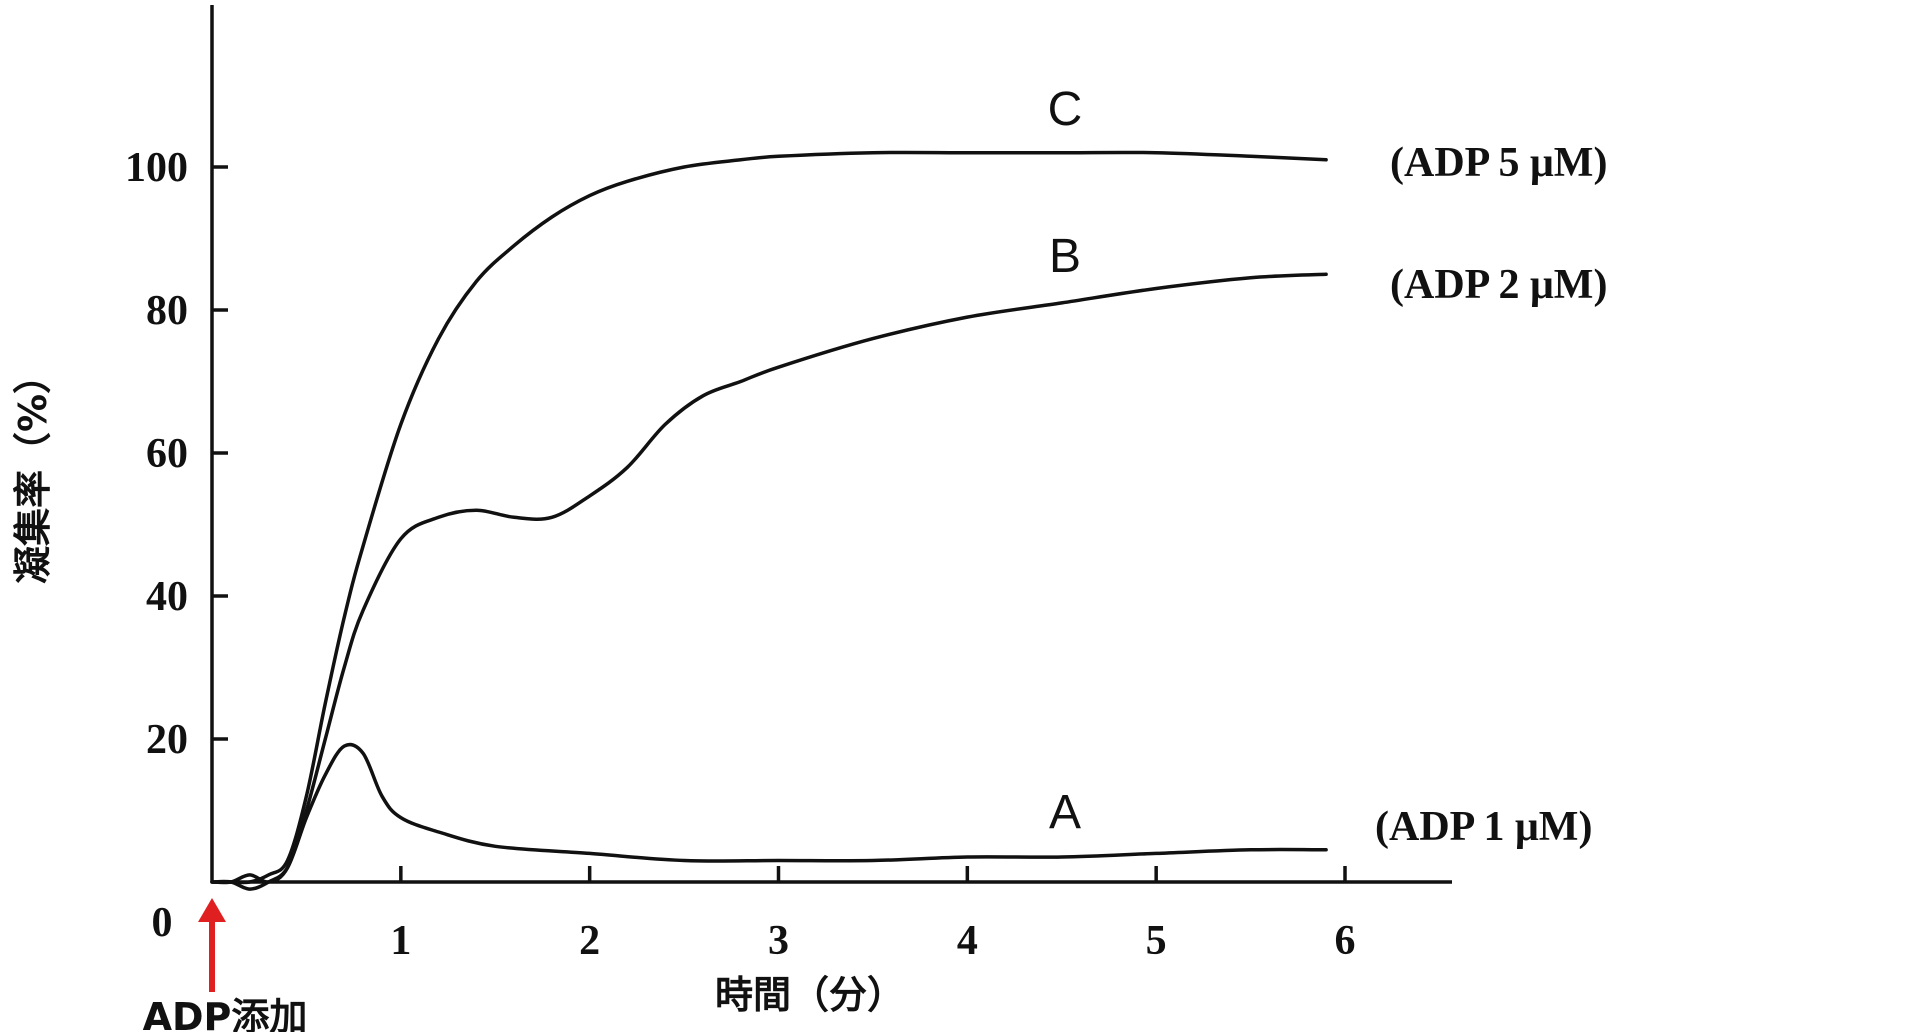  What do you see at coordinates (1156, 941) in the screenshot?
I see `x-tick-label: 5` at bounding box center [1156, 941].